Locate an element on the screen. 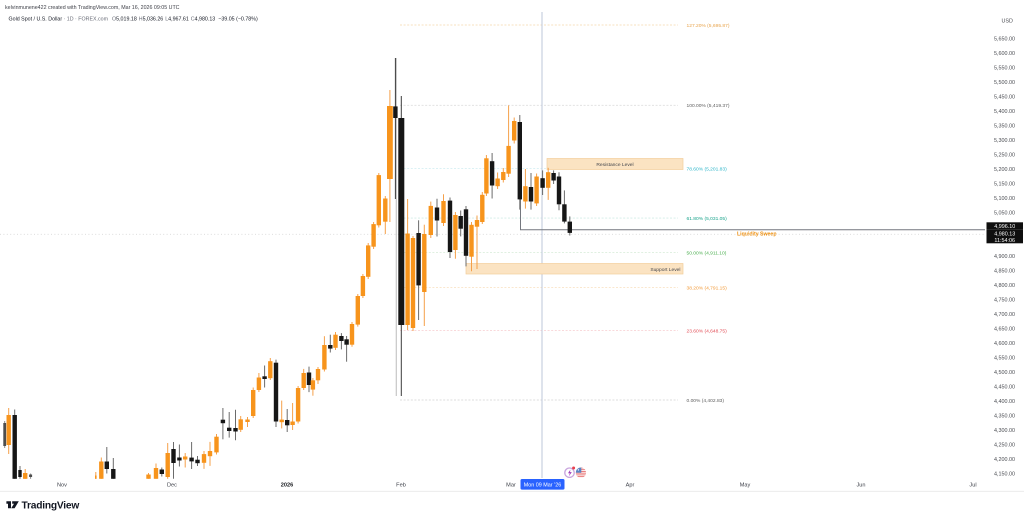  svg-text: 5,050.00 is located at coordinates (1004, 213).